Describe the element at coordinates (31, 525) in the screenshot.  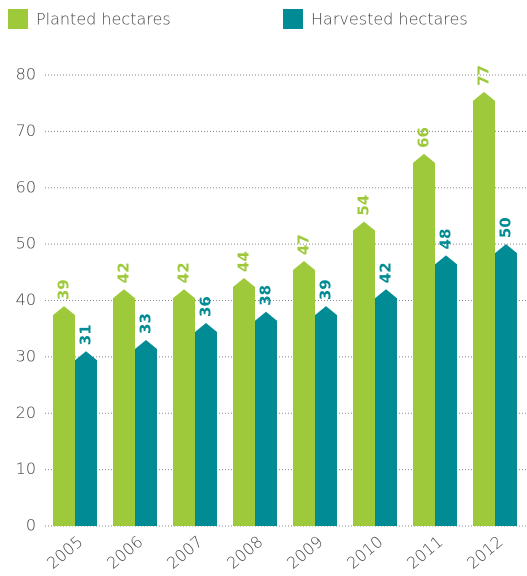
I see `y-tick-label: 0` at that location.